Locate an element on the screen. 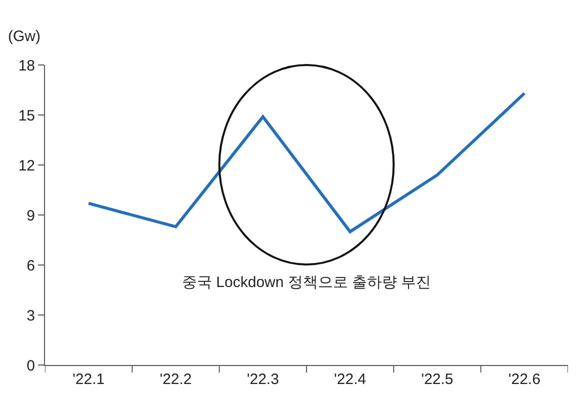  annotation: 중국 Lockdown 정책으로 출하량 부진 is located at coordinates (307, 282).